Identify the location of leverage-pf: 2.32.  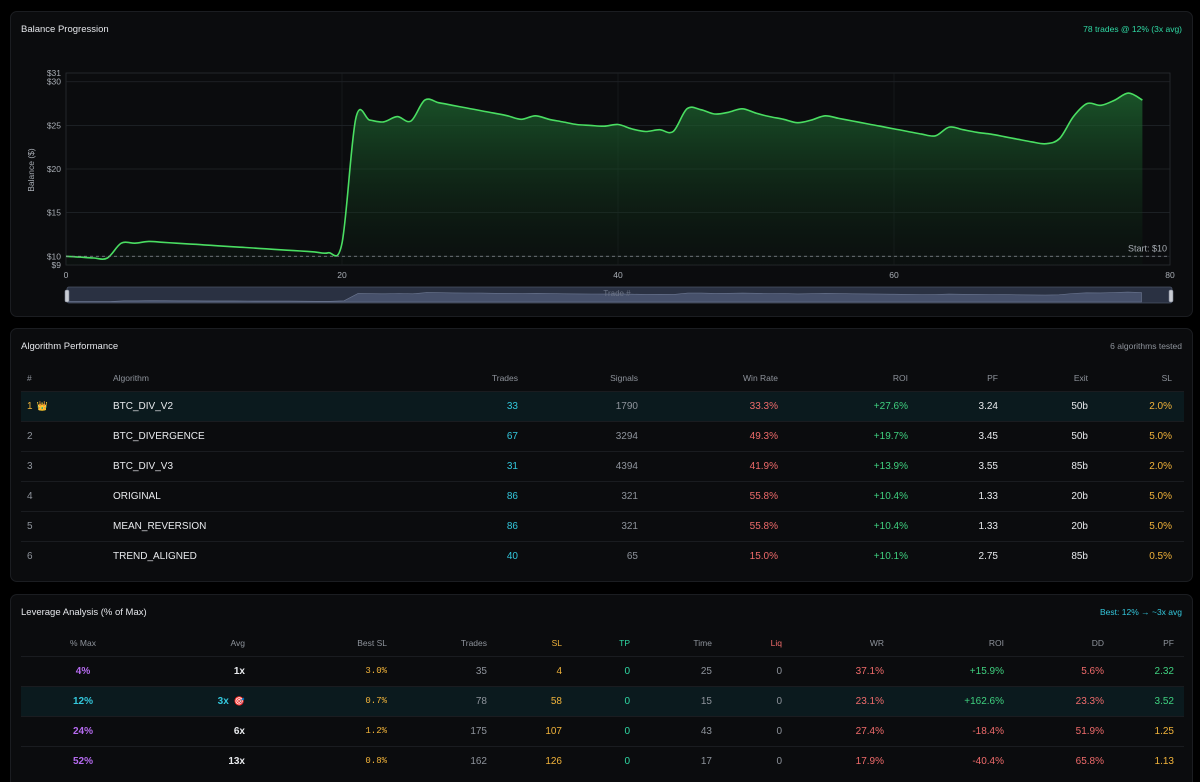
(1164, 671).